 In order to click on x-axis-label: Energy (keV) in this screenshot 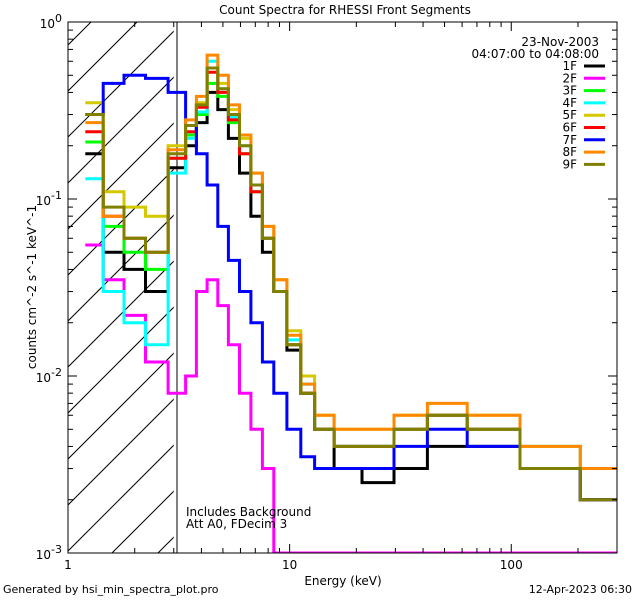, I will do `click(342, 581)`.